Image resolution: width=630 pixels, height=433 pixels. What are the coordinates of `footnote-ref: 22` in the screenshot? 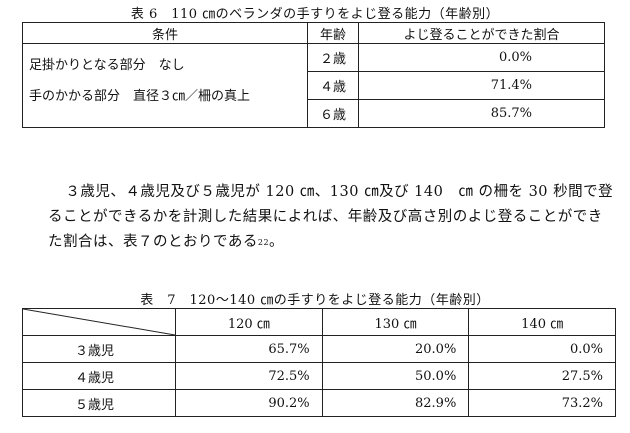 It's located at (263, 242).